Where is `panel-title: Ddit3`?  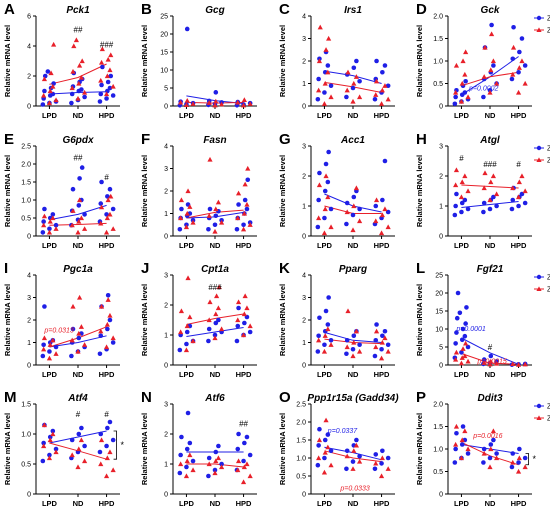
panel-title: Ddit3 is located at coordinates (490, 398).